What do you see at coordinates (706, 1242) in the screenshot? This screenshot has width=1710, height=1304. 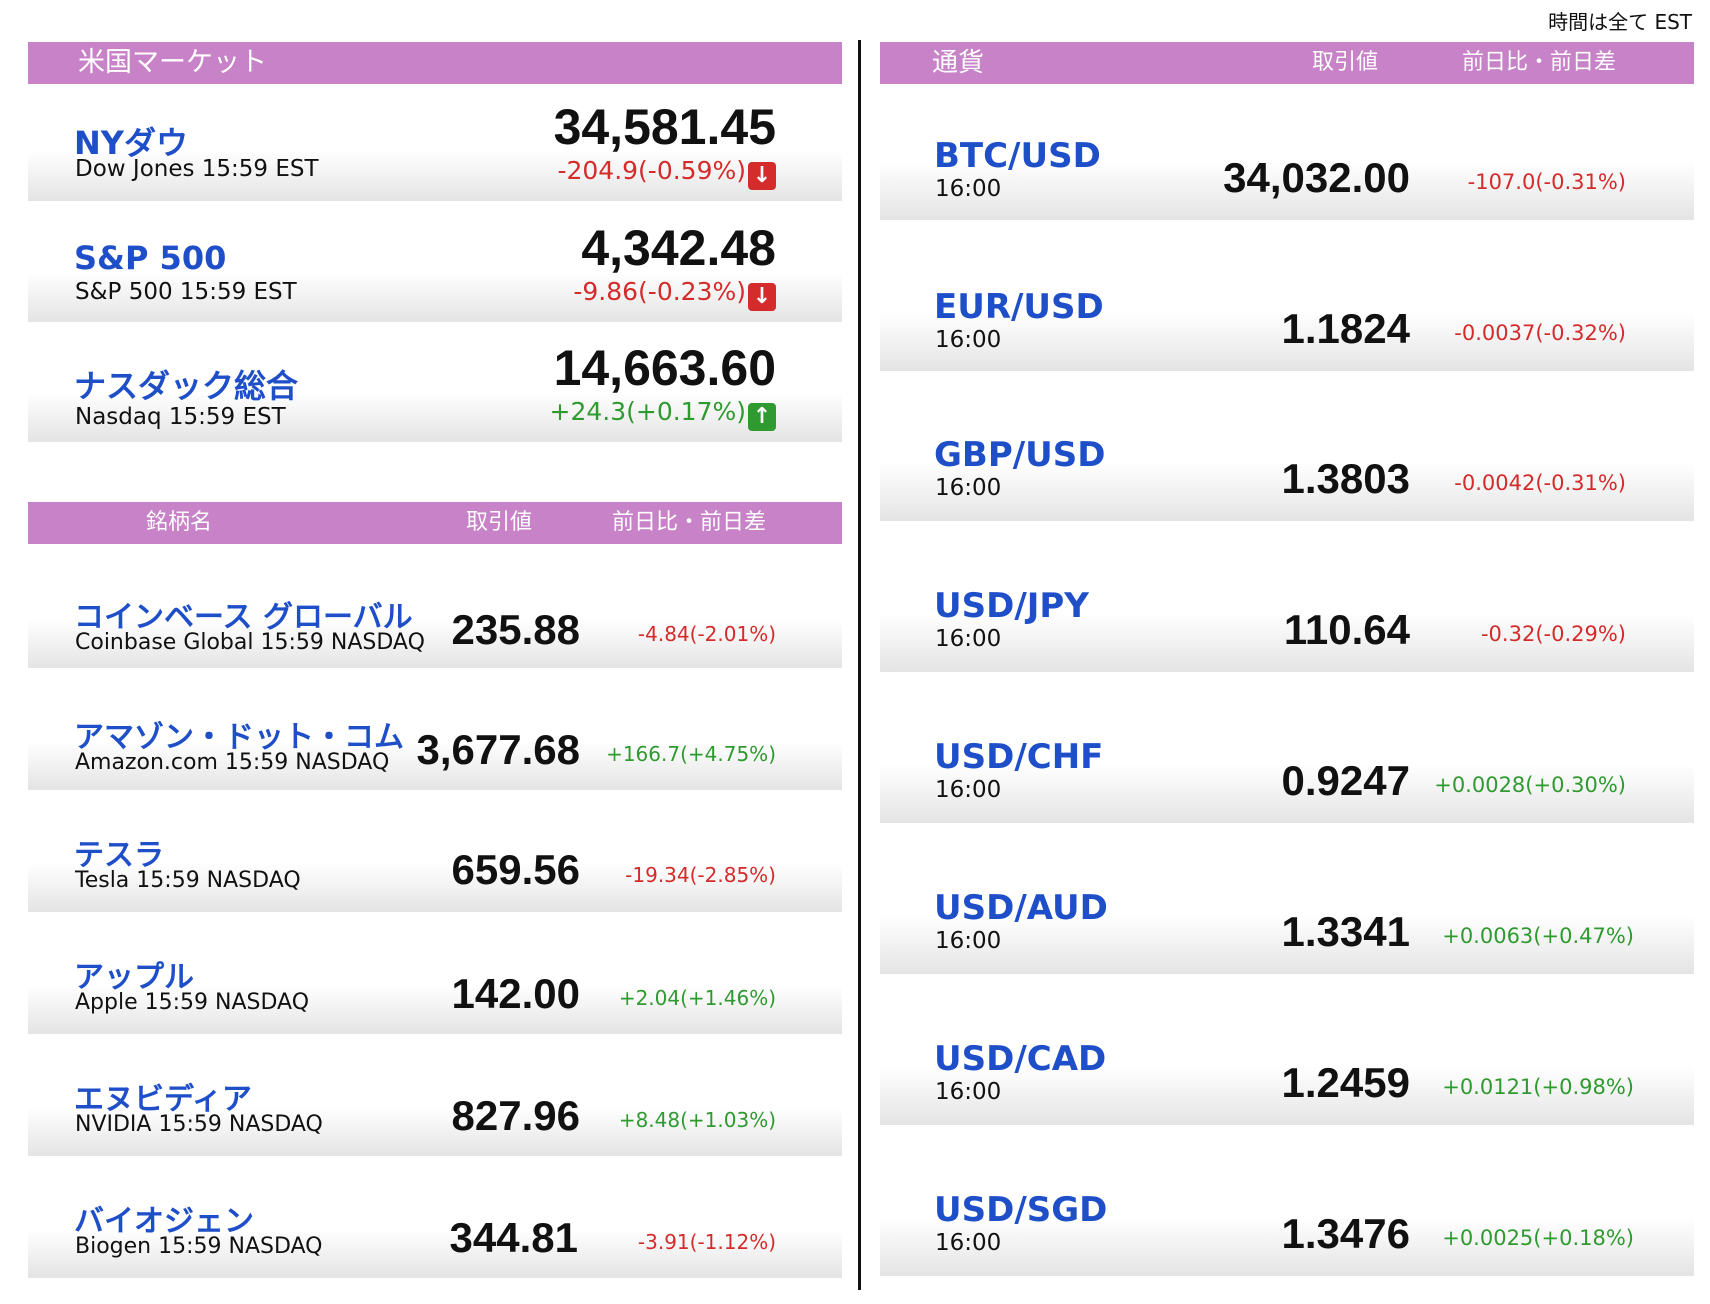 I see `stock-change: -3.91(-1.12%)` at bounding box center [706, 1242].